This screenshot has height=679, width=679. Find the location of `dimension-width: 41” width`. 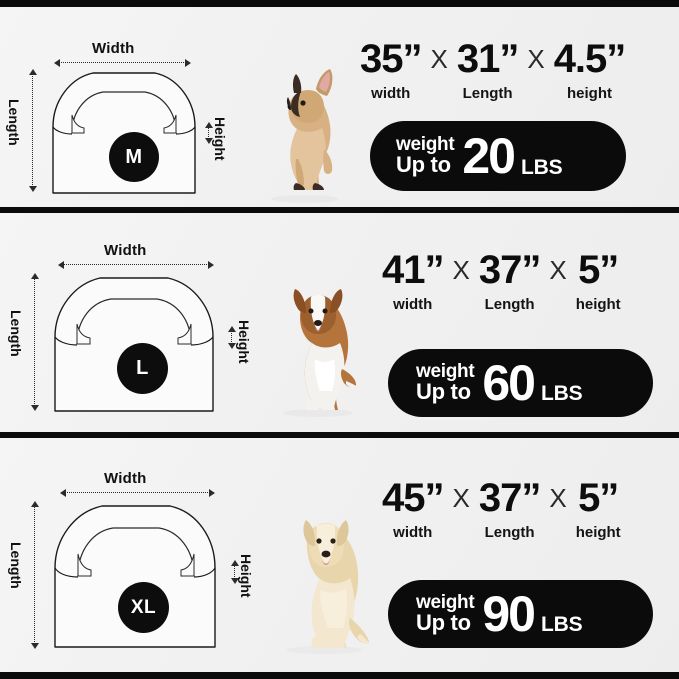

dimension-width: 41” width is located at coordinates (413, 281).